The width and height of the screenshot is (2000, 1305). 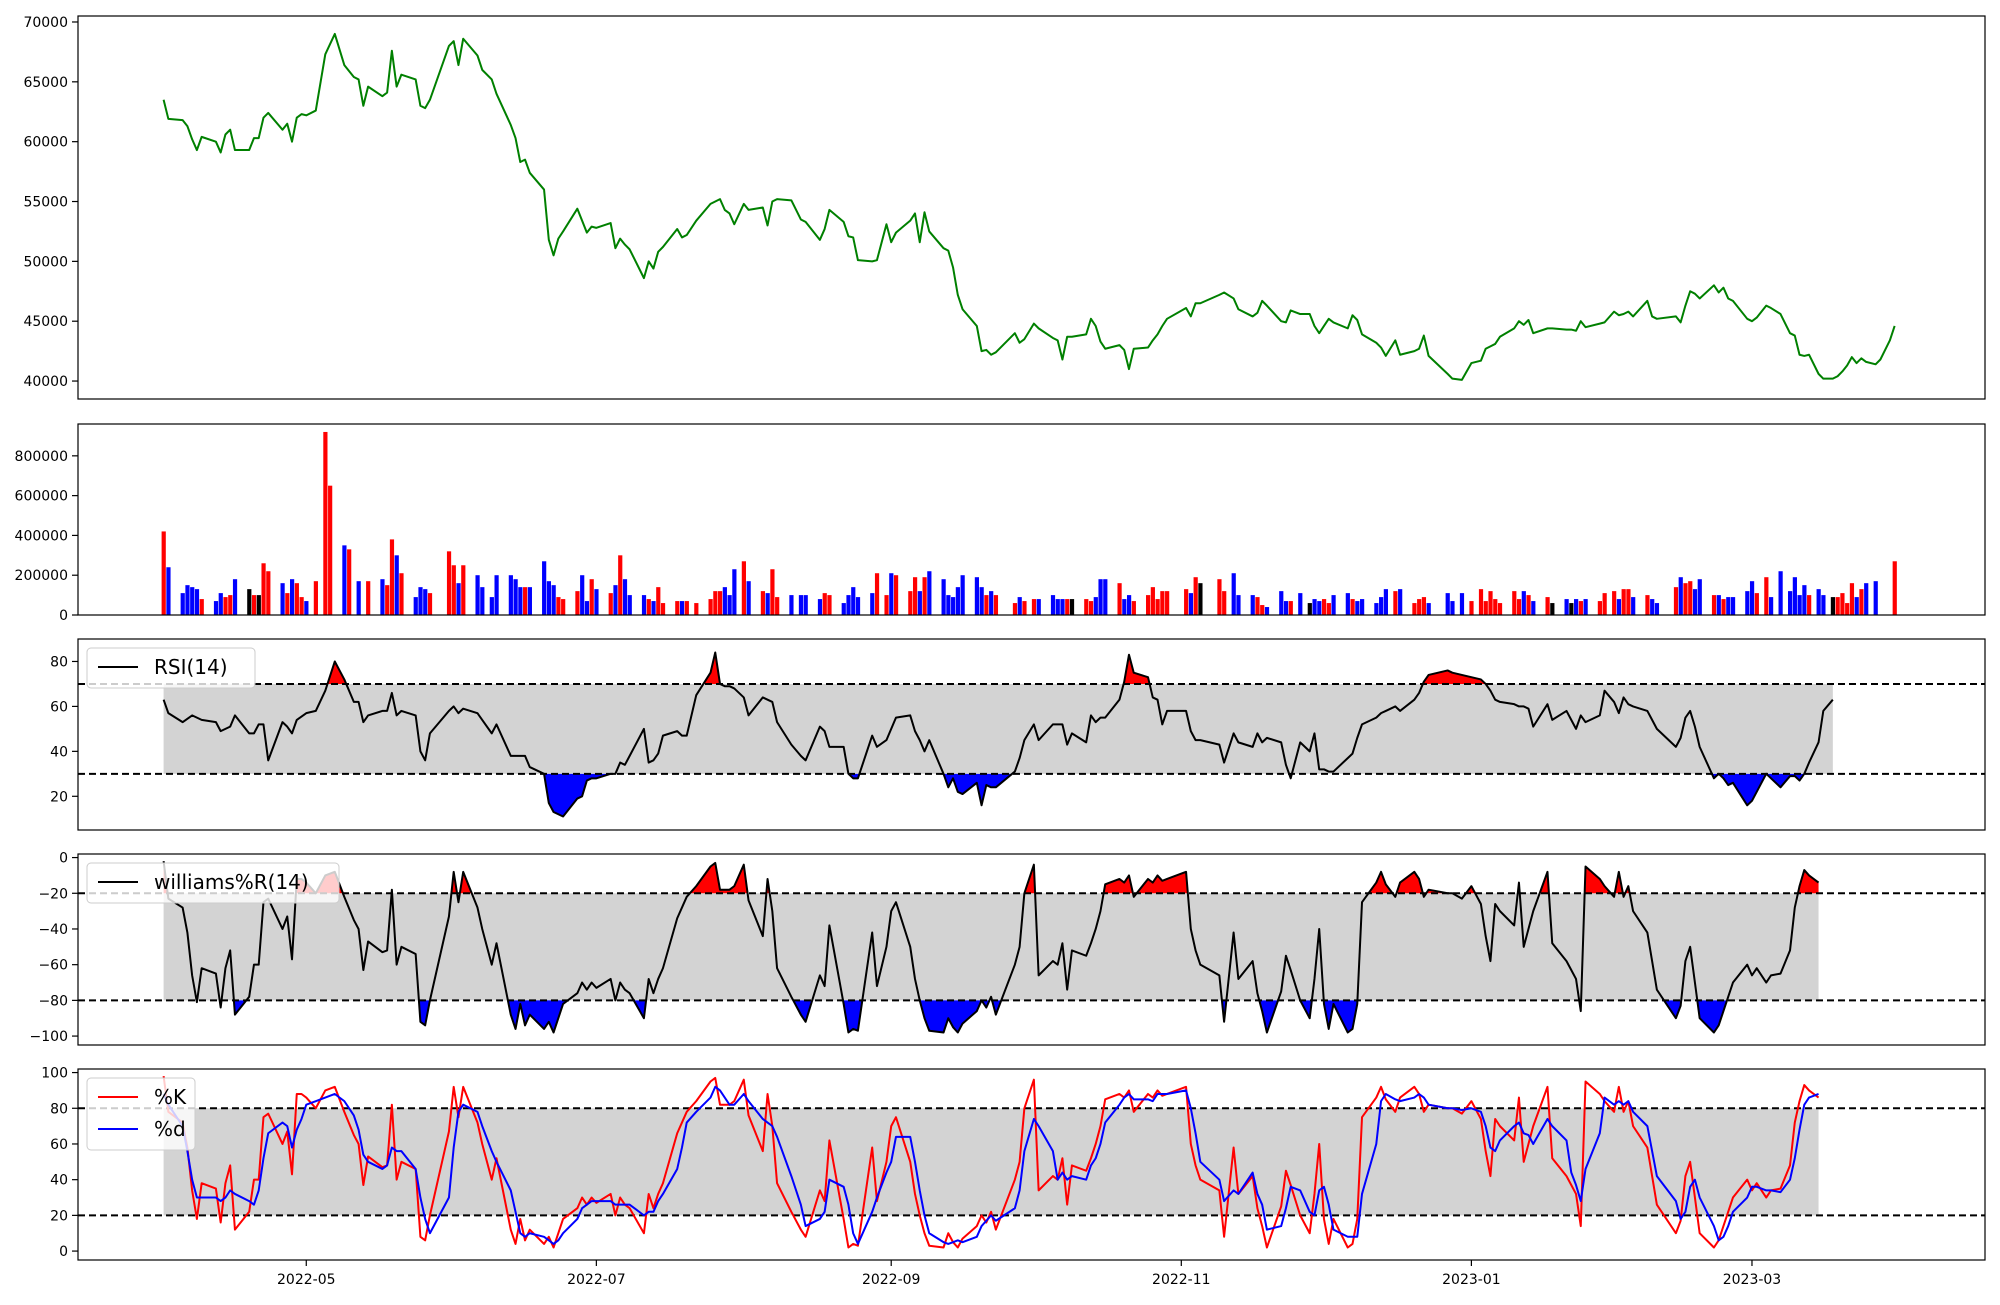 What do you see at coordinates (577, 795) in the screenshot?
I see `rsi-oversold-fill` at bounding box center [577, 795].